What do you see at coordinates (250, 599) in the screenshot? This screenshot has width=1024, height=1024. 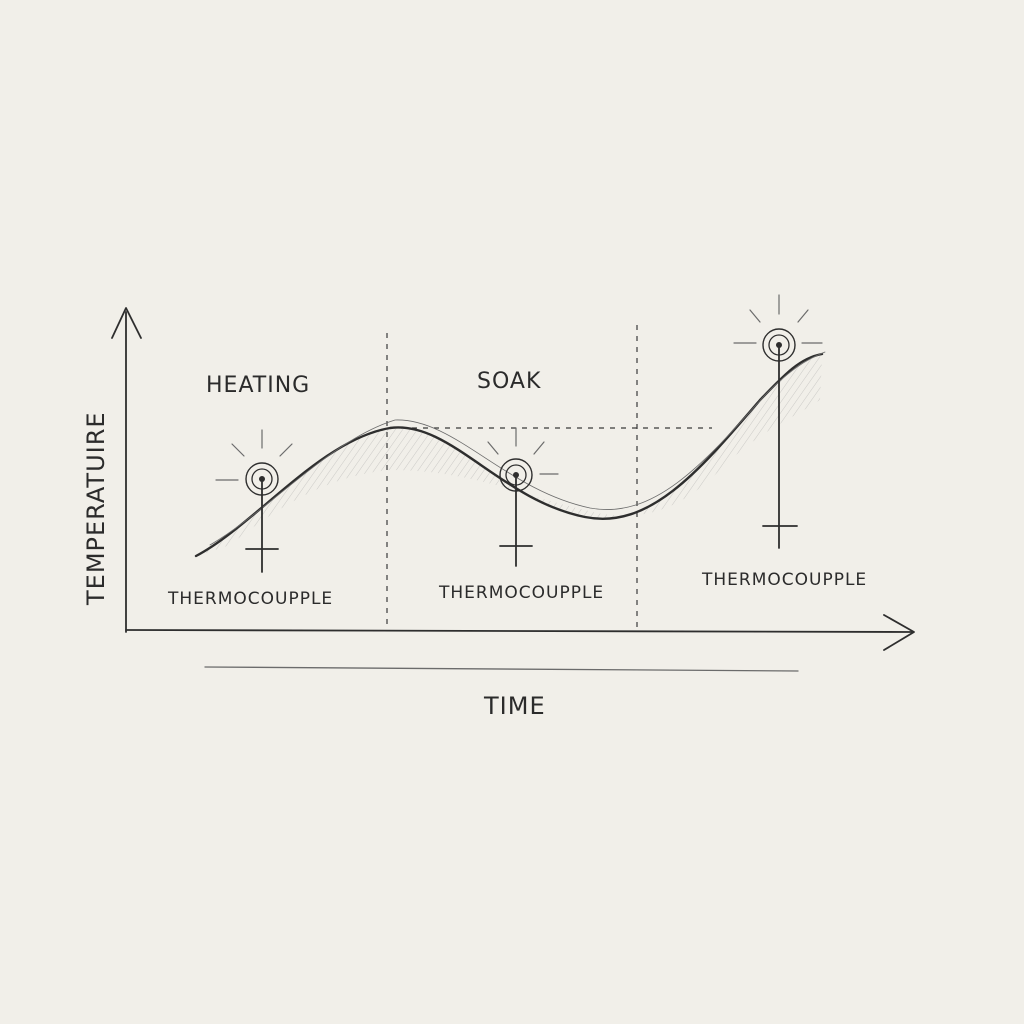 I see `thermocouple-label-1: THERMOCOUPPLE` at bounding box center [250, 599].